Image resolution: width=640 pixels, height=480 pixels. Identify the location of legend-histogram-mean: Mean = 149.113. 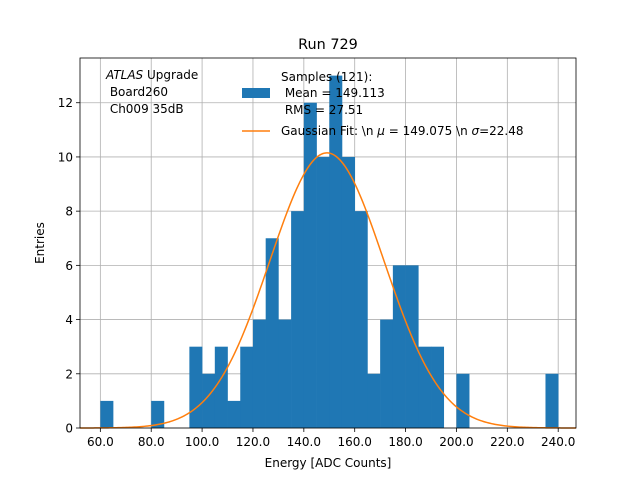
(333, 93).